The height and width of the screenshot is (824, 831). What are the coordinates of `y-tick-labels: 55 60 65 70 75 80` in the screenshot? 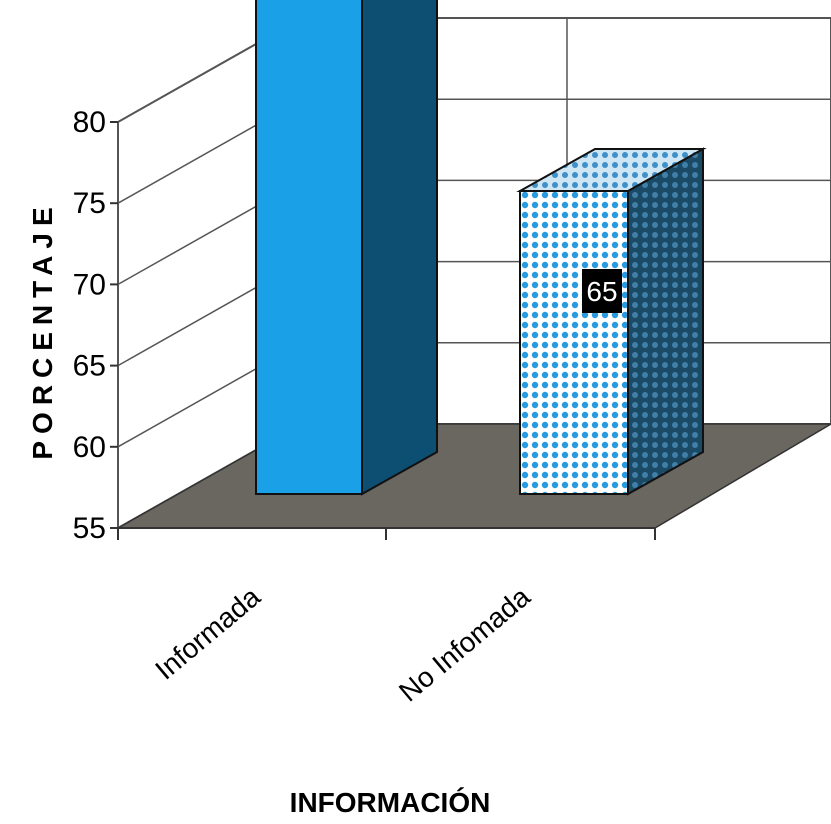 It's located at (95, 325).